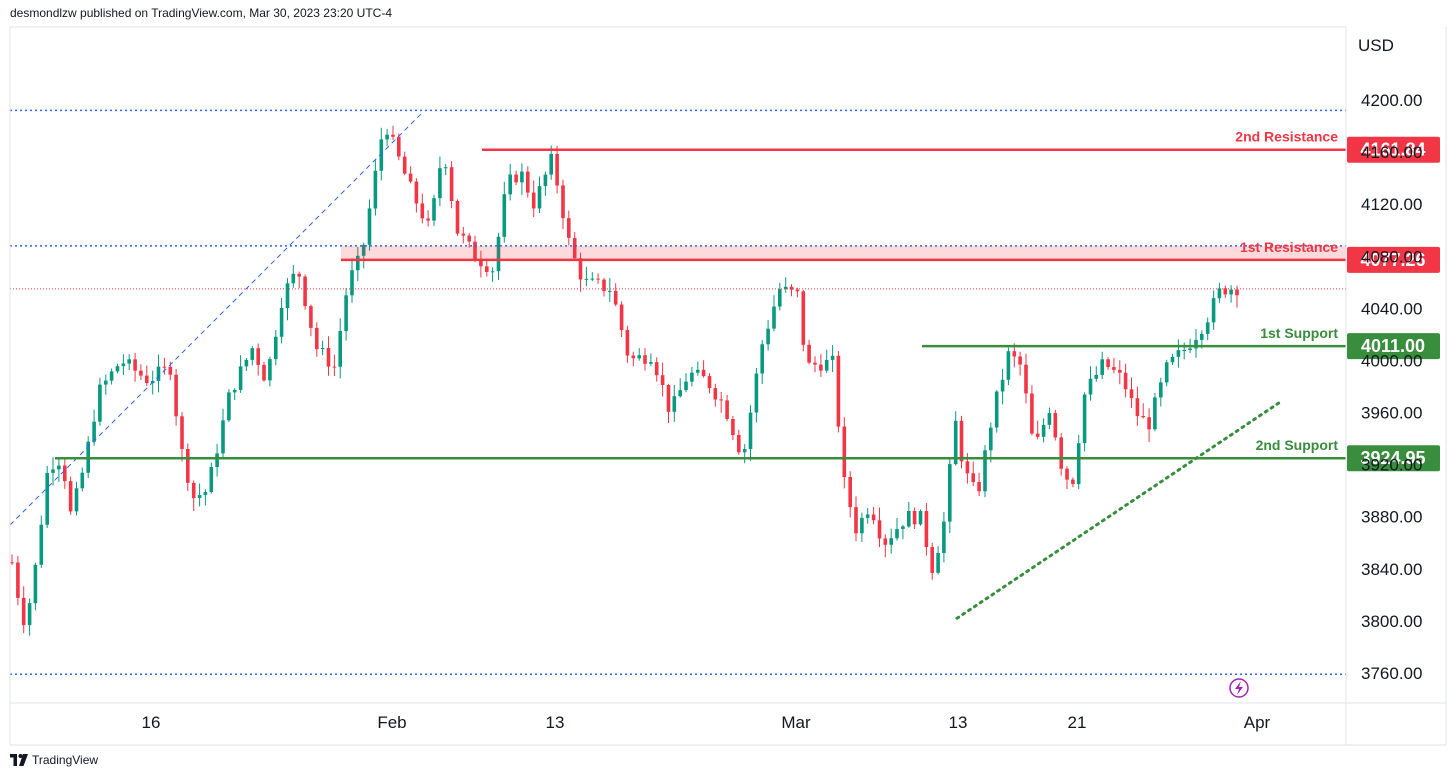 The width and height of the screenshot is (1455, 780). What do you see at coordinates (555, 722) in the screenshot?
I see `x-tick-label: 13` at bounding box center [555, 722].